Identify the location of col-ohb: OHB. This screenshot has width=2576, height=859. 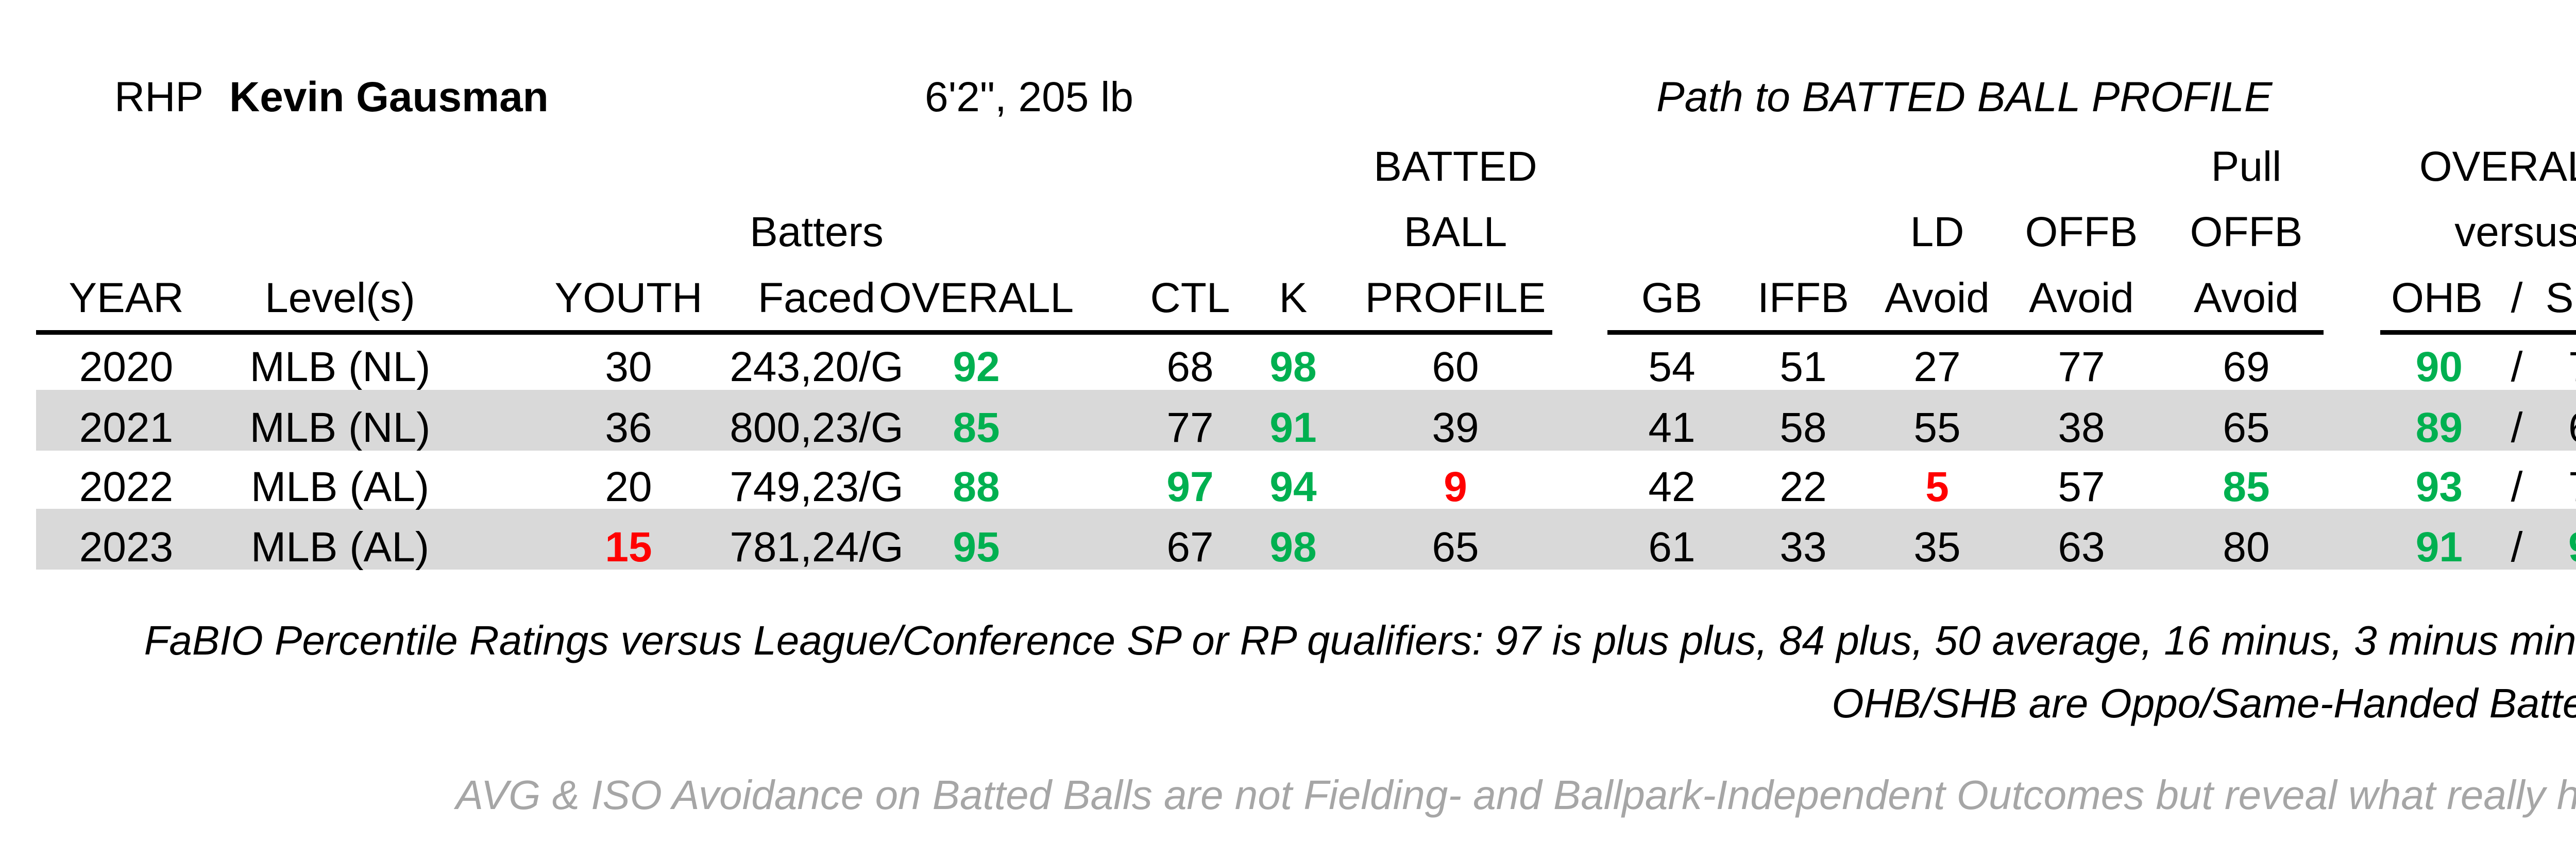
(2437, 298).